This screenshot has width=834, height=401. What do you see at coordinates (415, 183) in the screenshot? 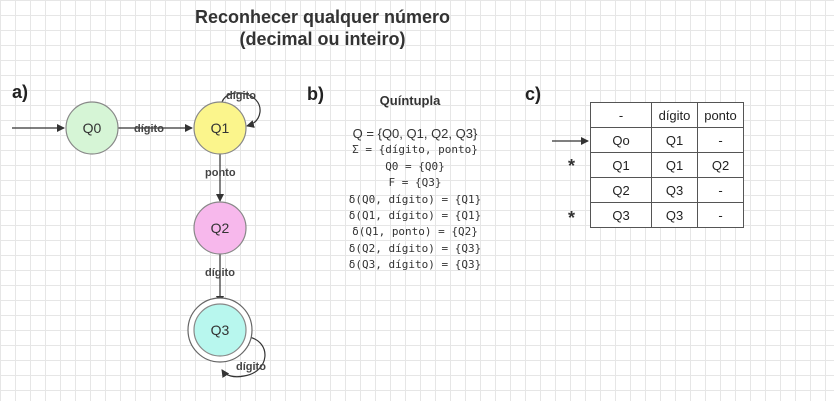
I see `quintuple-line: F = {Q3}` at bounding box center [415, 183].